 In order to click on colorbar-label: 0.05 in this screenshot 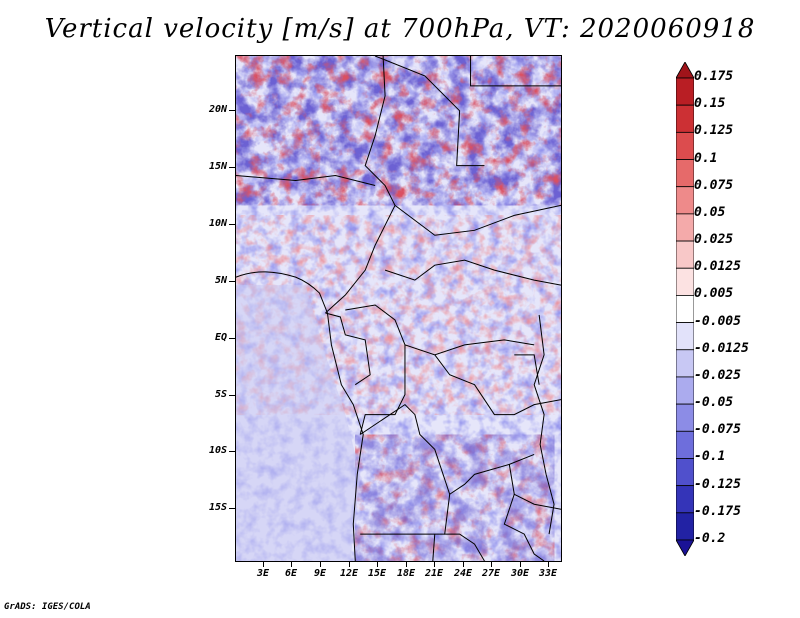, I will do `click(710, 212)`.